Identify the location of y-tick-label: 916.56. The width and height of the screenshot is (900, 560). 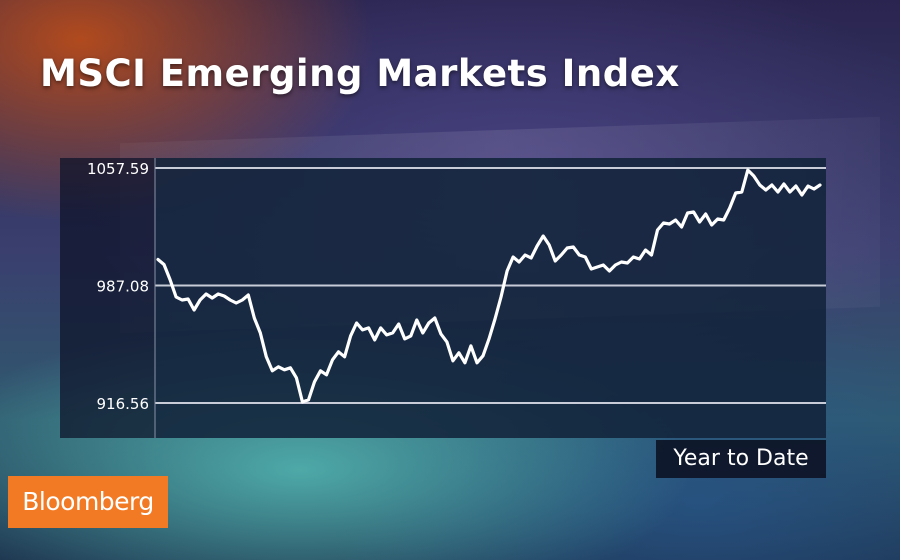
(123, 404).